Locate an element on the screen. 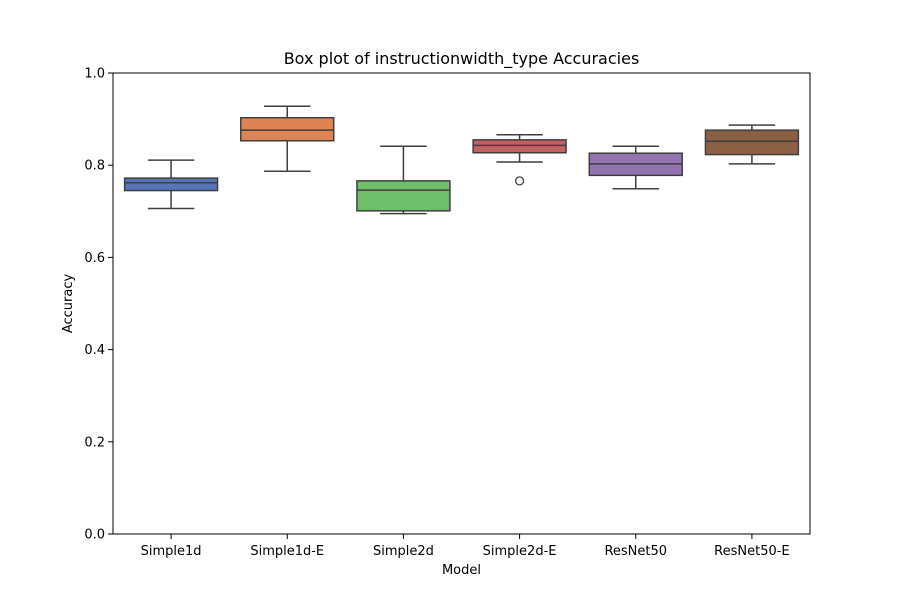  y-tick-label: 0.2 is located at coordinates (94, 442).